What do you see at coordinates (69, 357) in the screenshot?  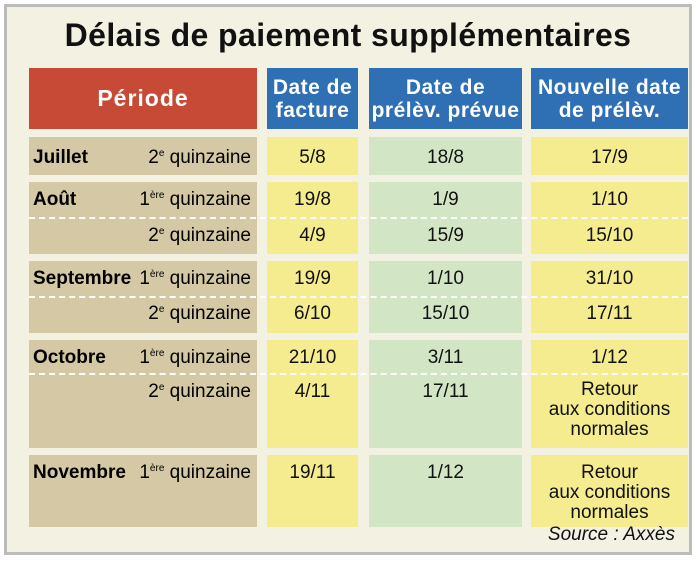 I see `month-label: Octobre` at bounding box center [69, 357].